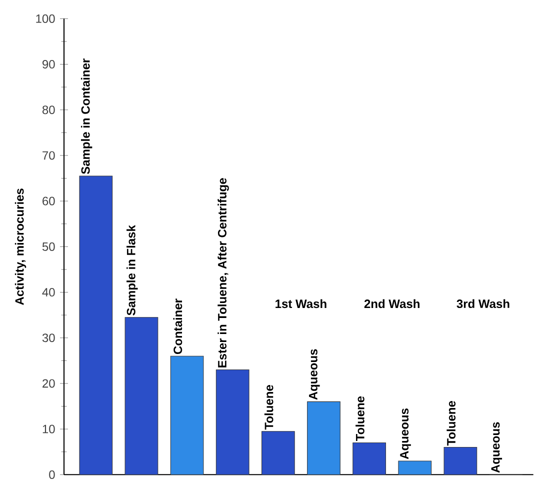  I want to click on x-tick-label: Ester in Toluene, After Centrifuge, so click(223, 273).